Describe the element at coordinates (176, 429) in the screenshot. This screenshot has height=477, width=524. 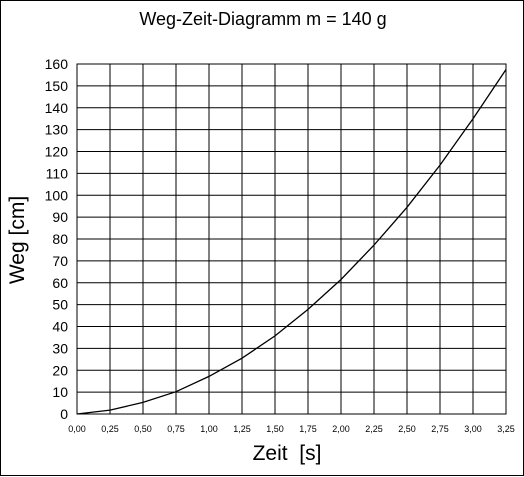
I see `x-tick-label: 0,75` at that location.